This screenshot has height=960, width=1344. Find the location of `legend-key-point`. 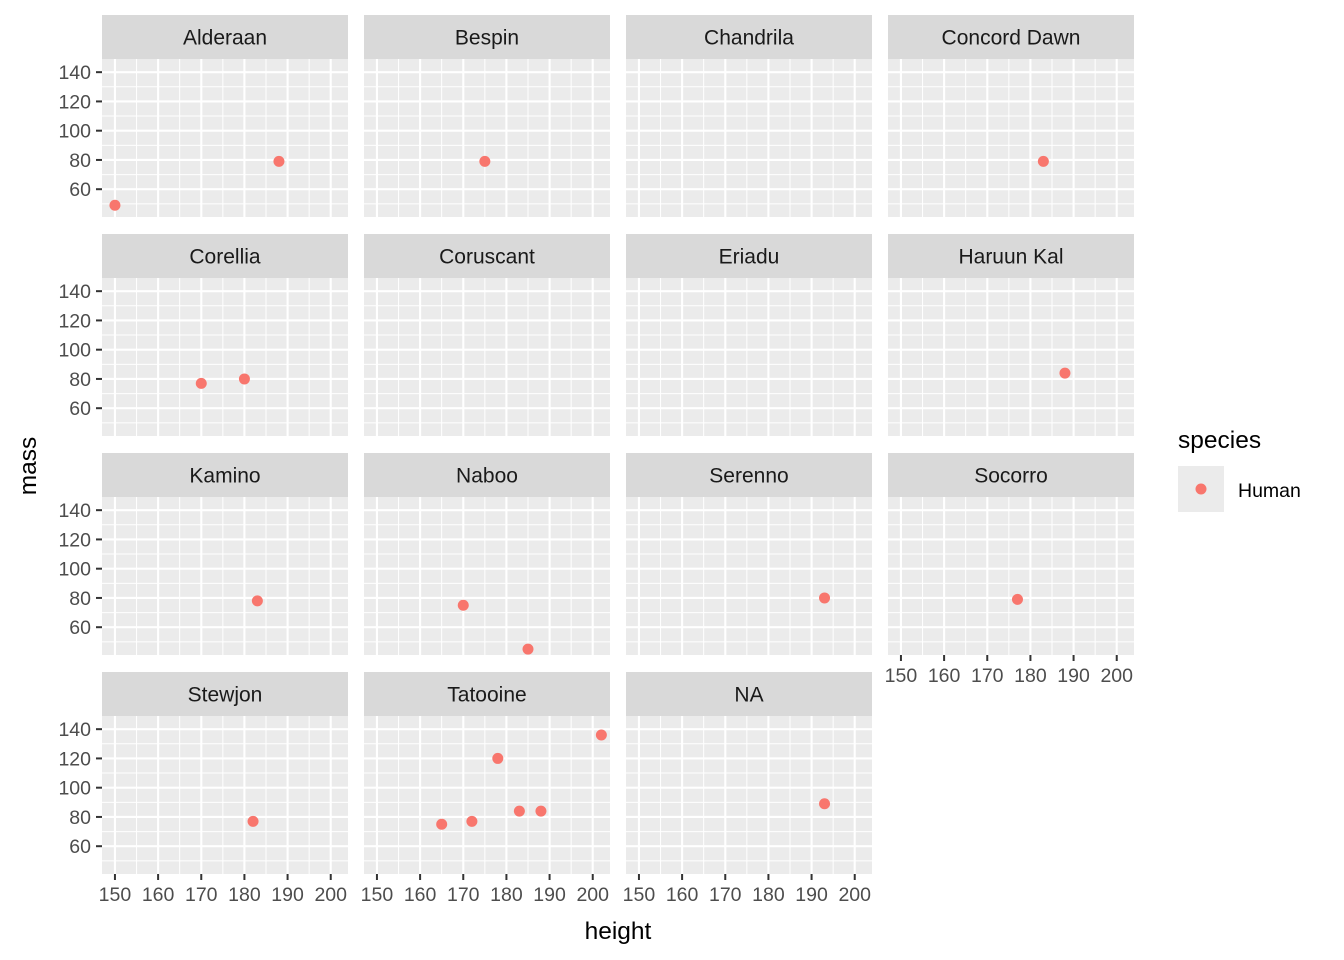

legend-key-point is located at coordinates (1201, 489).